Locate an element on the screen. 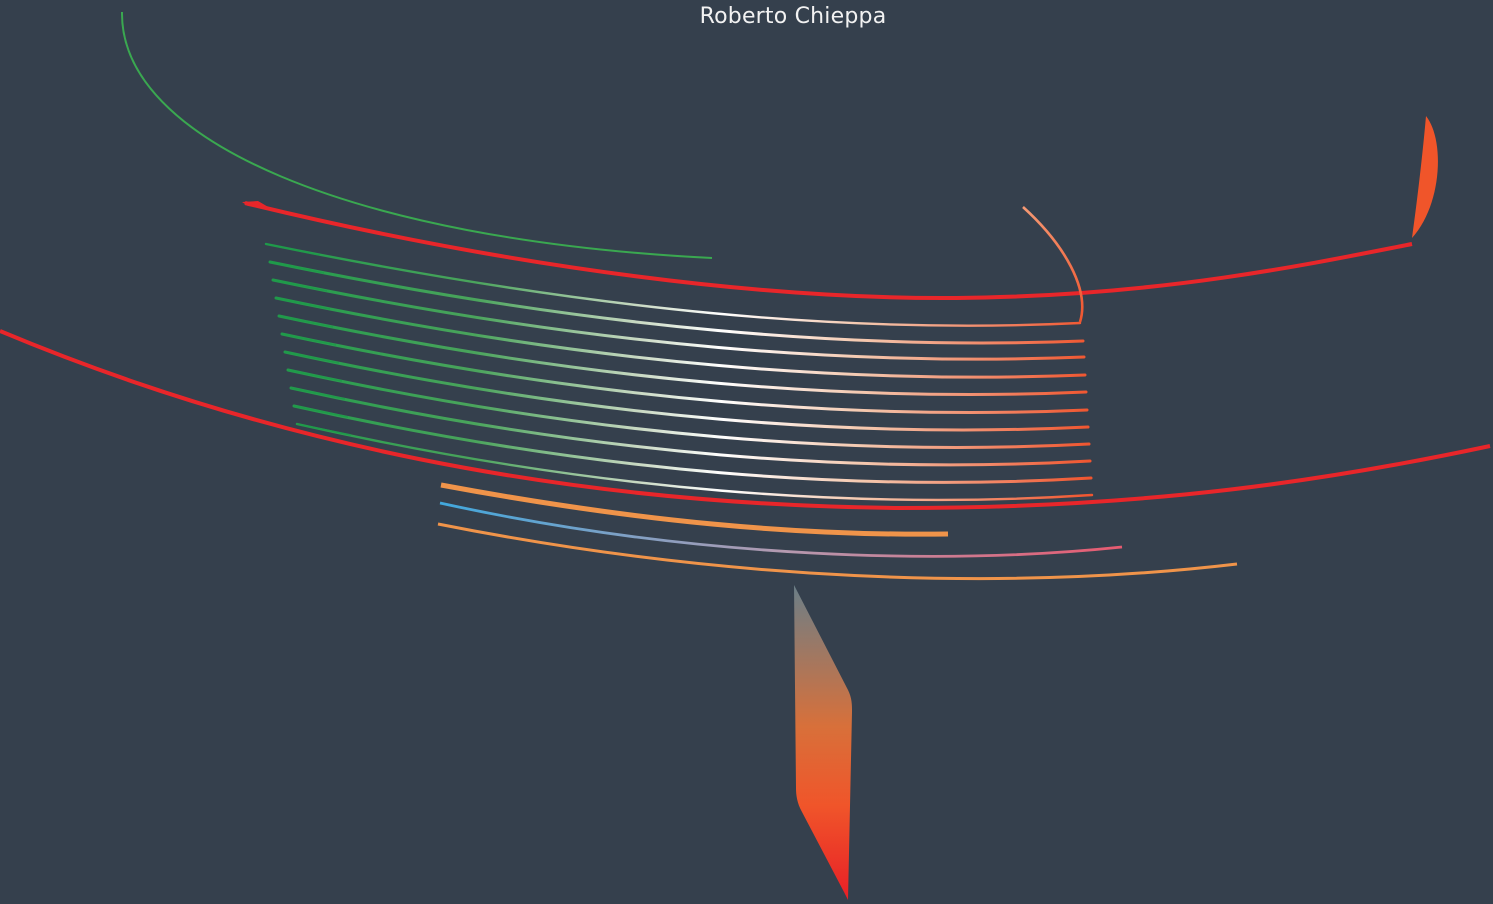 The height and width of the screenshot is (904, 1493). author-name: Roberto Chieppa is located at coordinates (793, 16).